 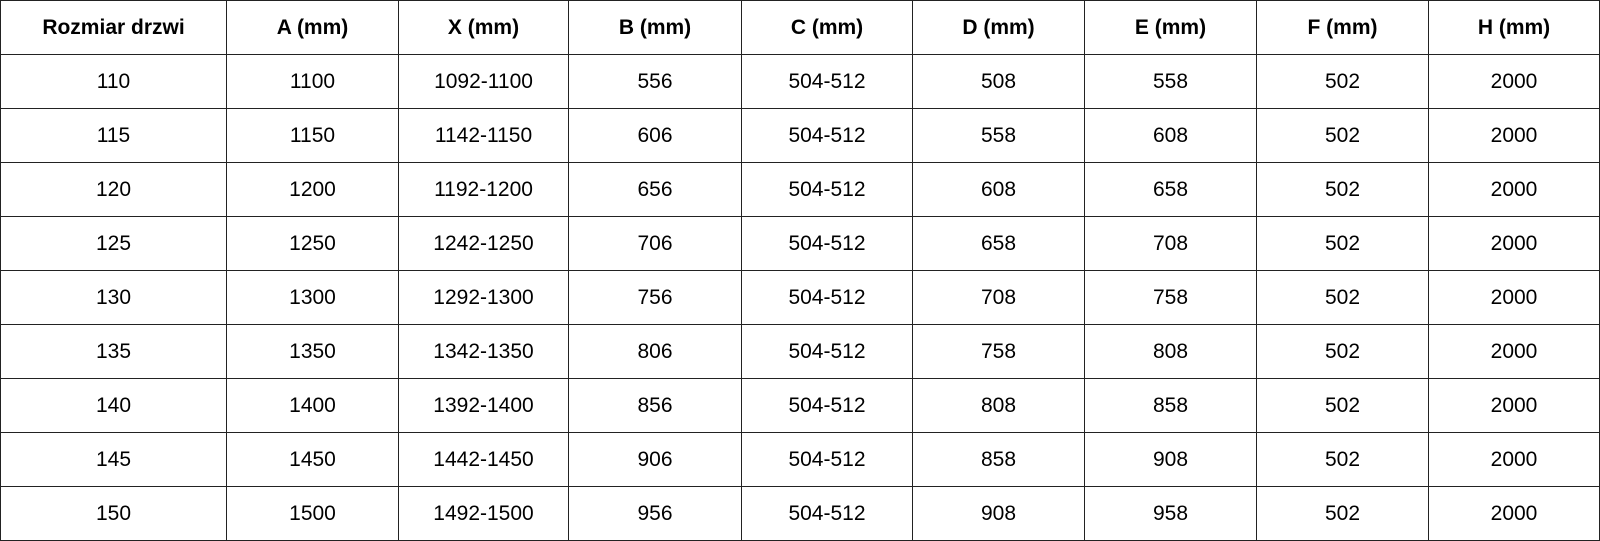 What do you see at coordinates (483, 243) in the screenshot?
I see `table-cell: 1242-1250` at bounding box center [483, 243].